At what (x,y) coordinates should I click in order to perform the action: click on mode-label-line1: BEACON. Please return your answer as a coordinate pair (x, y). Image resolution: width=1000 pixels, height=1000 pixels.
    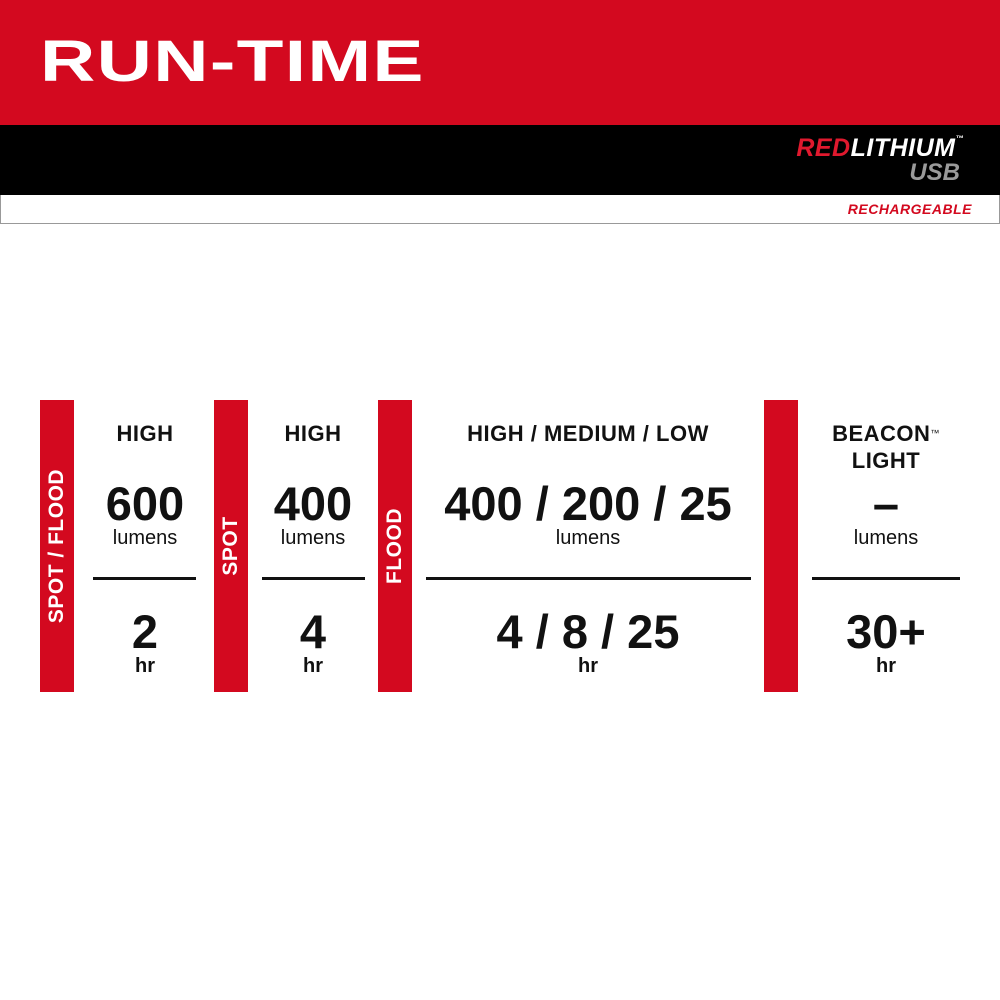
    Looking at the image, I should click on (881, 433).